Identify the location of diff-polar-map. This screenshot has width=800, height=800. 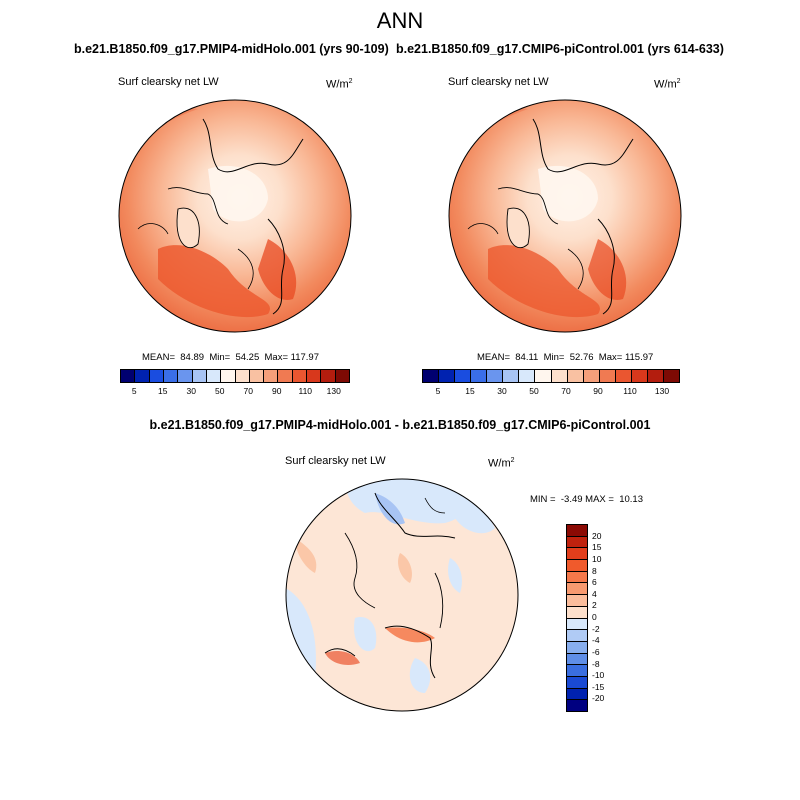
(402, 595).